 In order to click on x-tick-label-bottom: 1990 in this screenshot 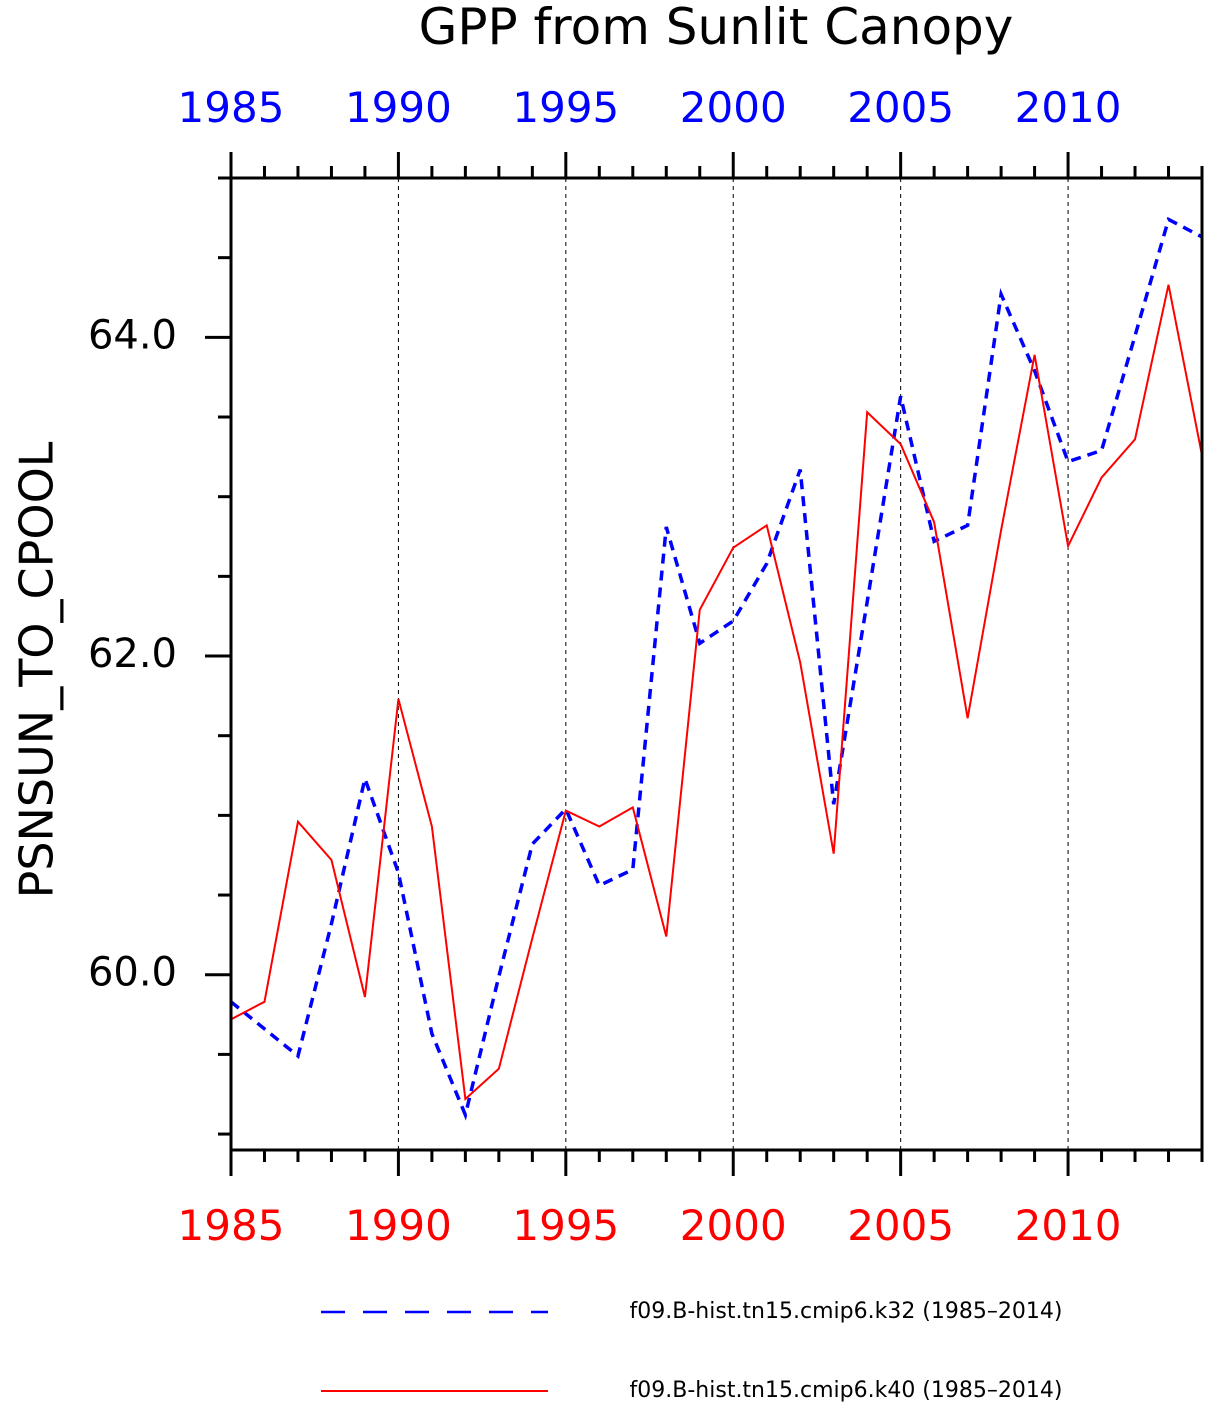, I will do `click(398, 1225)`.